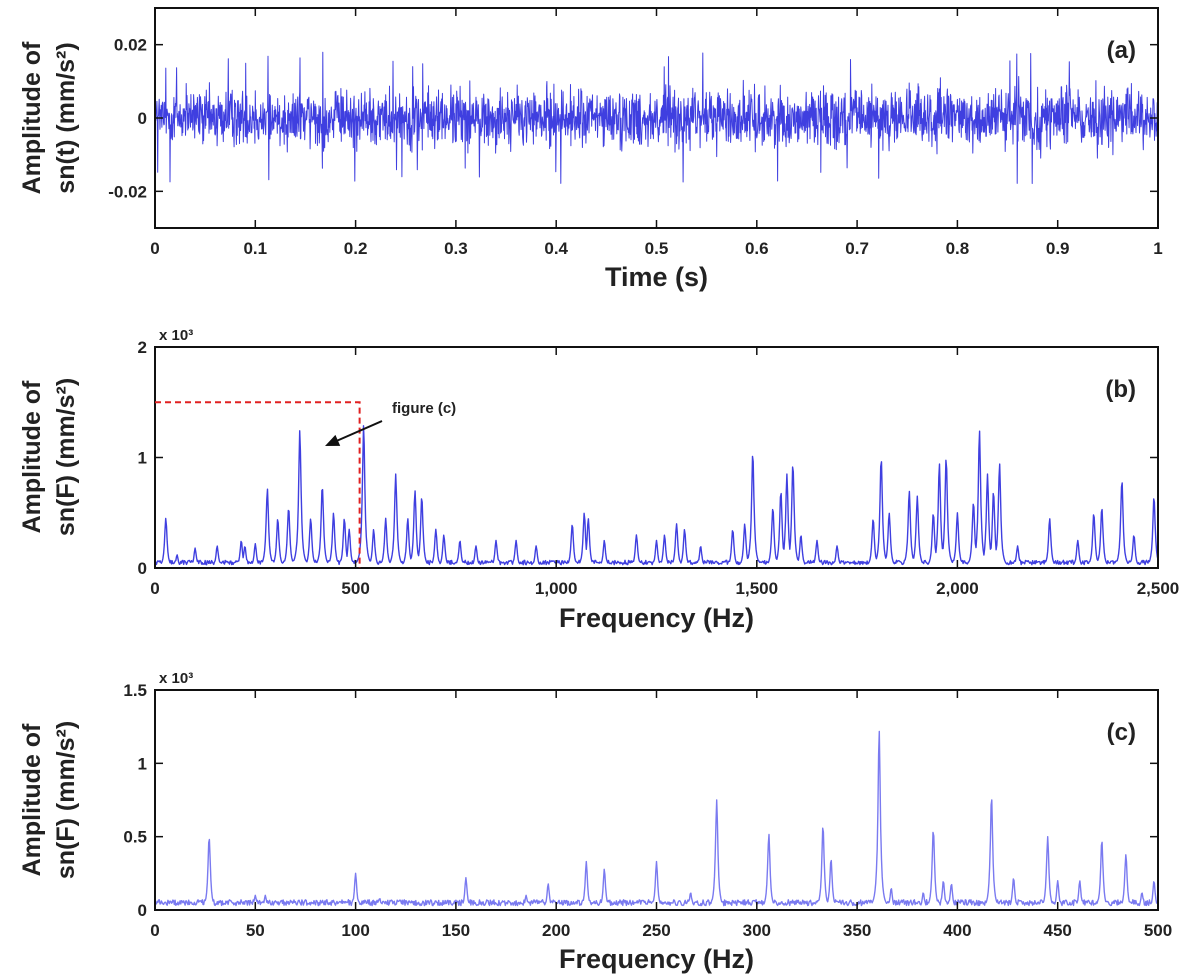  What do you see at coordinates (66, 800) in the screenshot?
I see `y-axis-label-c-line2: sn(F) (mm/s²)` at bounding box center [66, 800].